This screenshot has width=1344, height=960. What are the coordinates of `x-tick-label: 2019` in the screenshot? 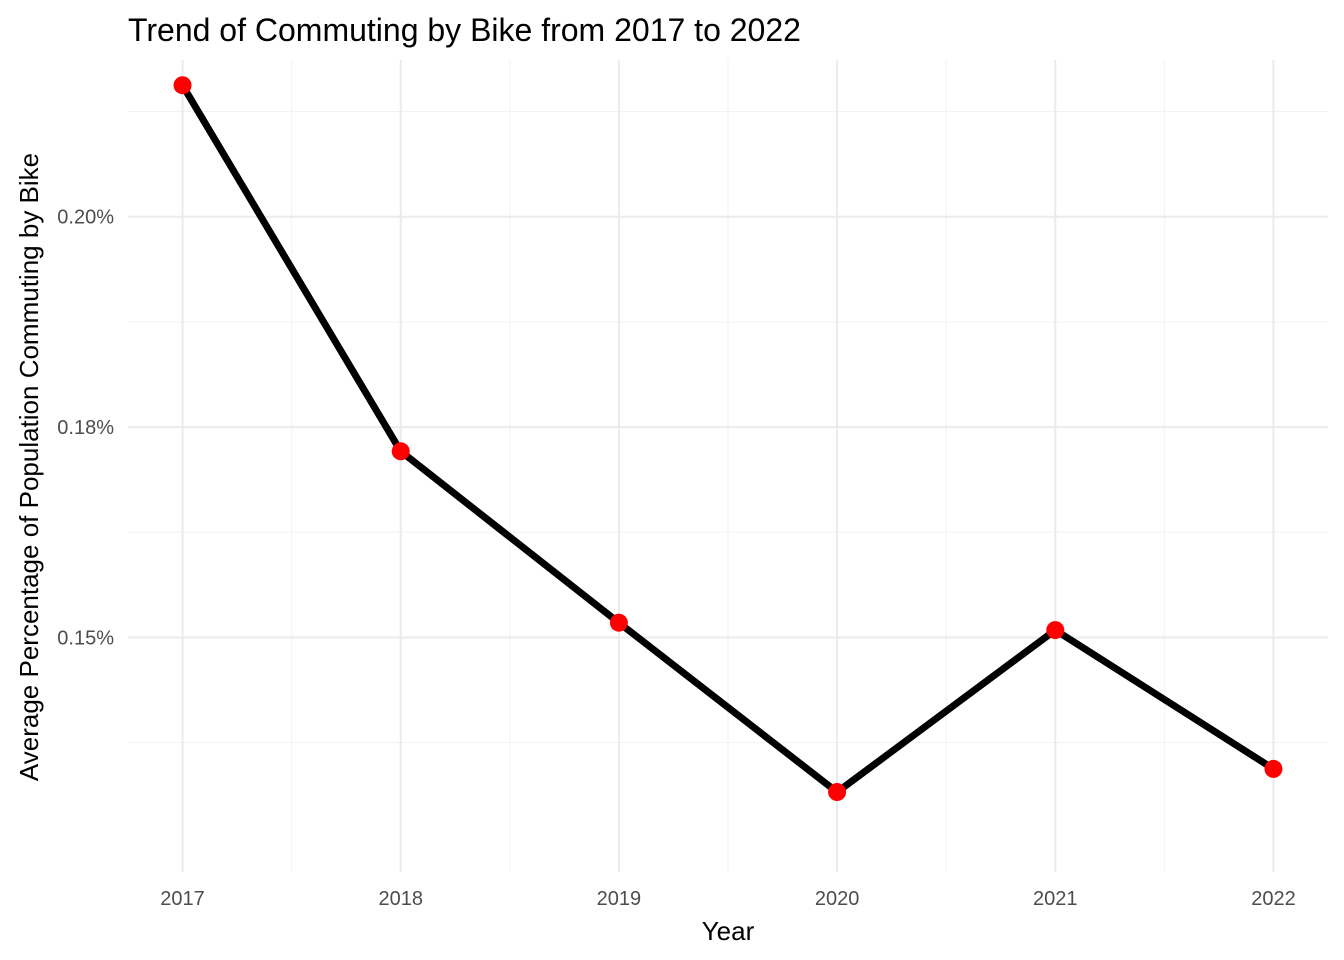 It's located at (619, 899).